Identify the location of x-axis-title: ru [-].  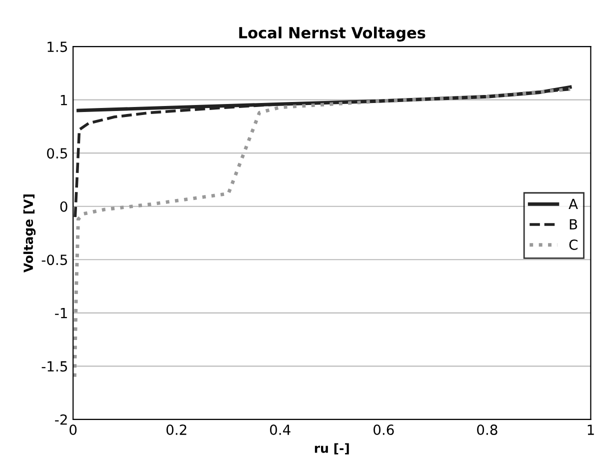
(331, 448).